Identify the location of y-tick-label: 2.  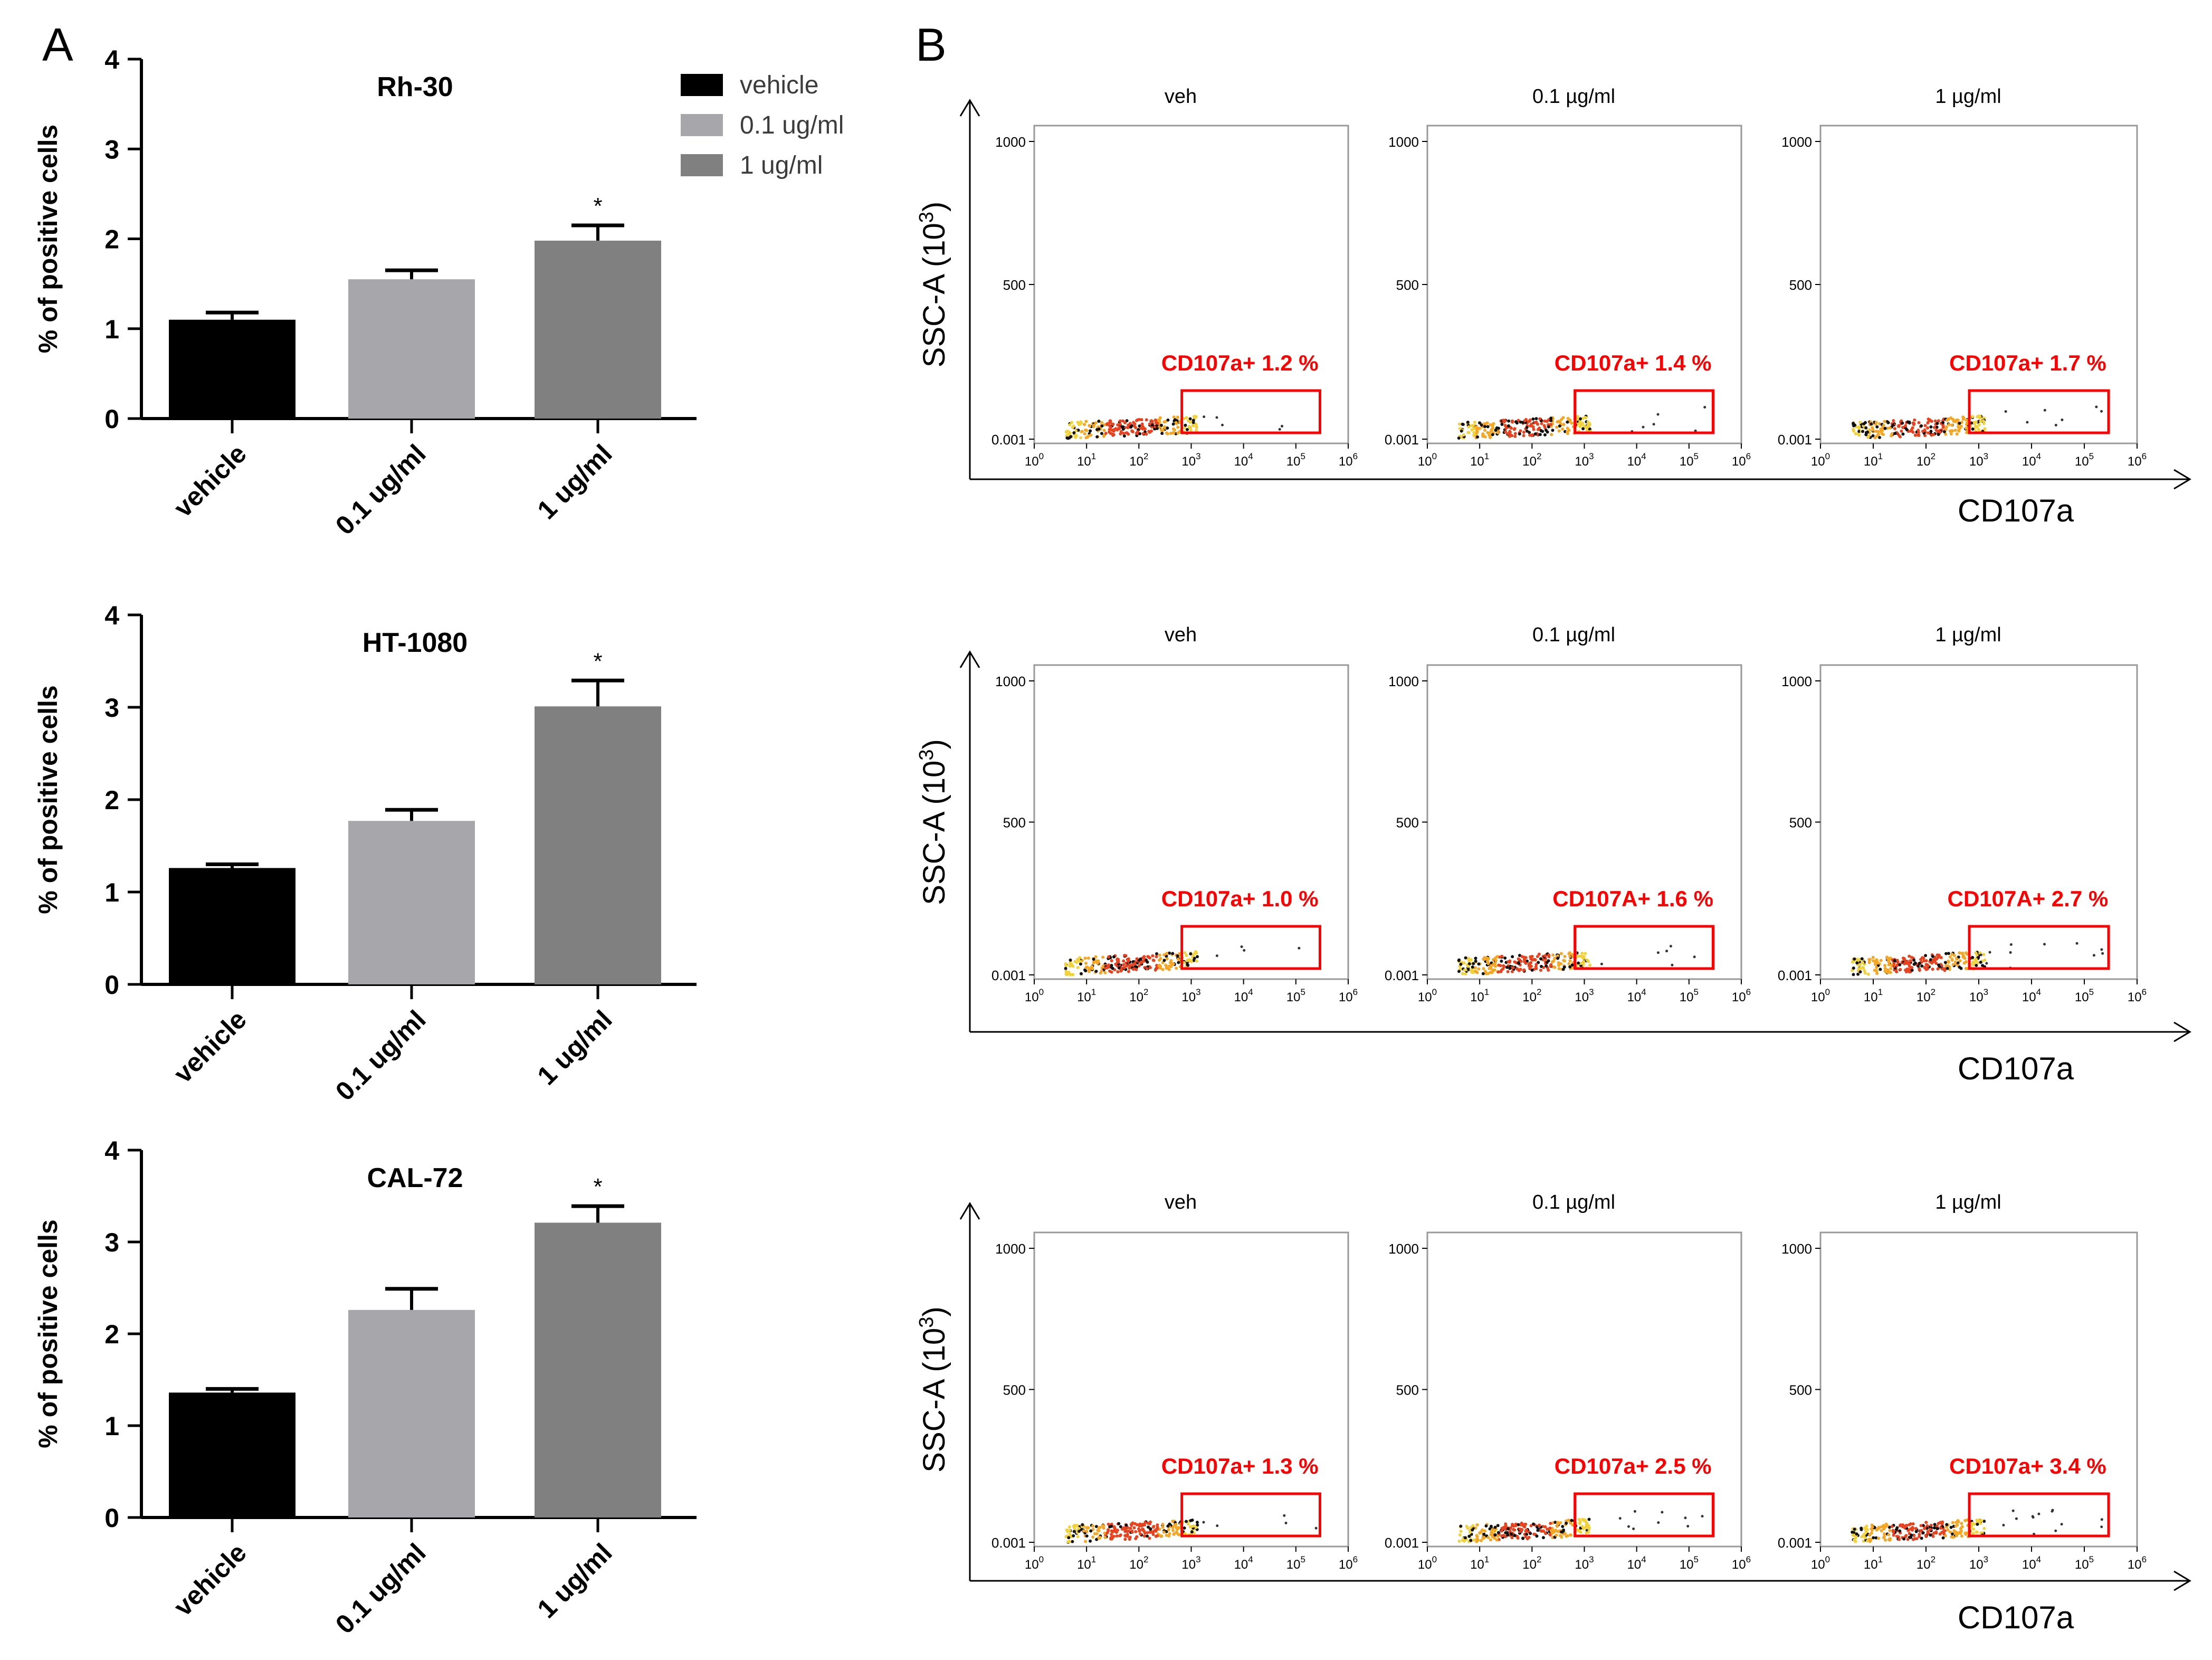
(112, 1334).